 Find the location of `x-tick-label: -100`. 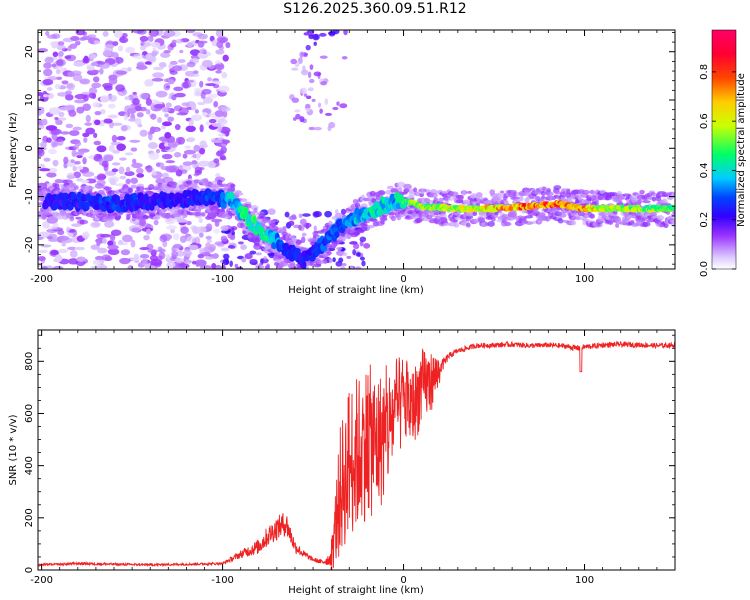

x-tick-label: -100 is located at coordinates (222, 279).